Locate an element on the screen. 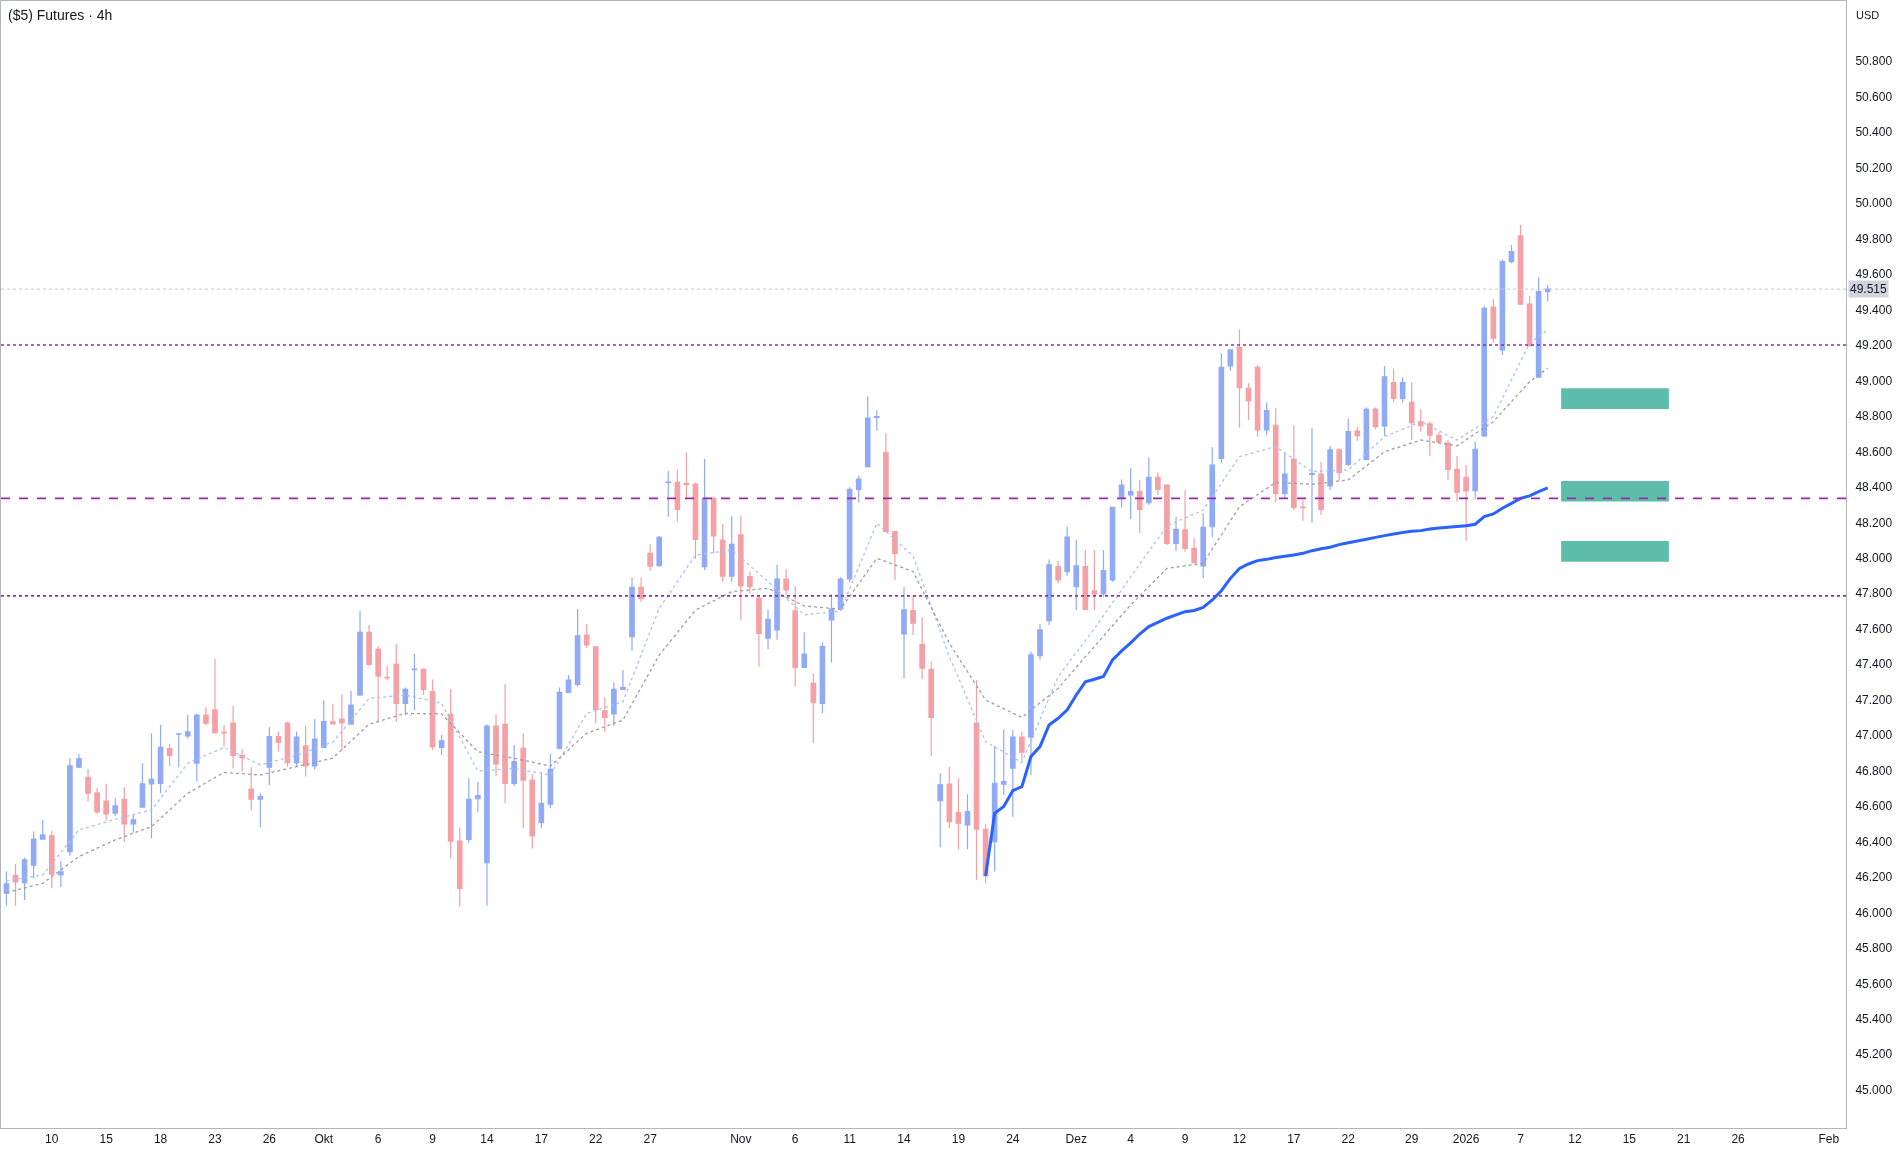 The image size is (1896, 1155). y-tick-label: 46.600 is located at coordinates (1874, 806).